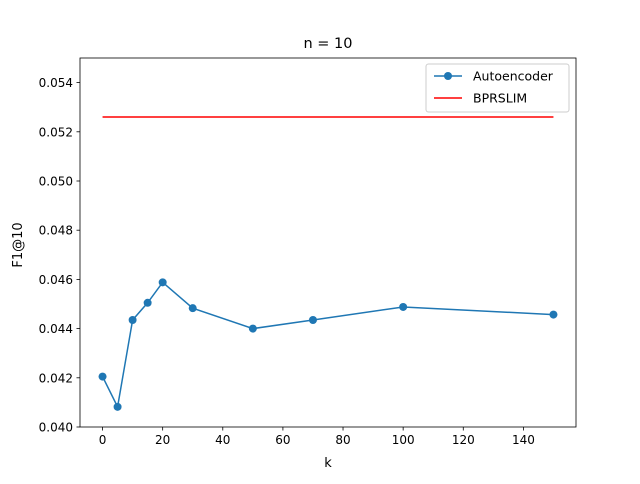  What do you see at coordinates (18, 244) in the screenshot?
I see `y-axis-label: F1@10` at bounding box center [18, 244].